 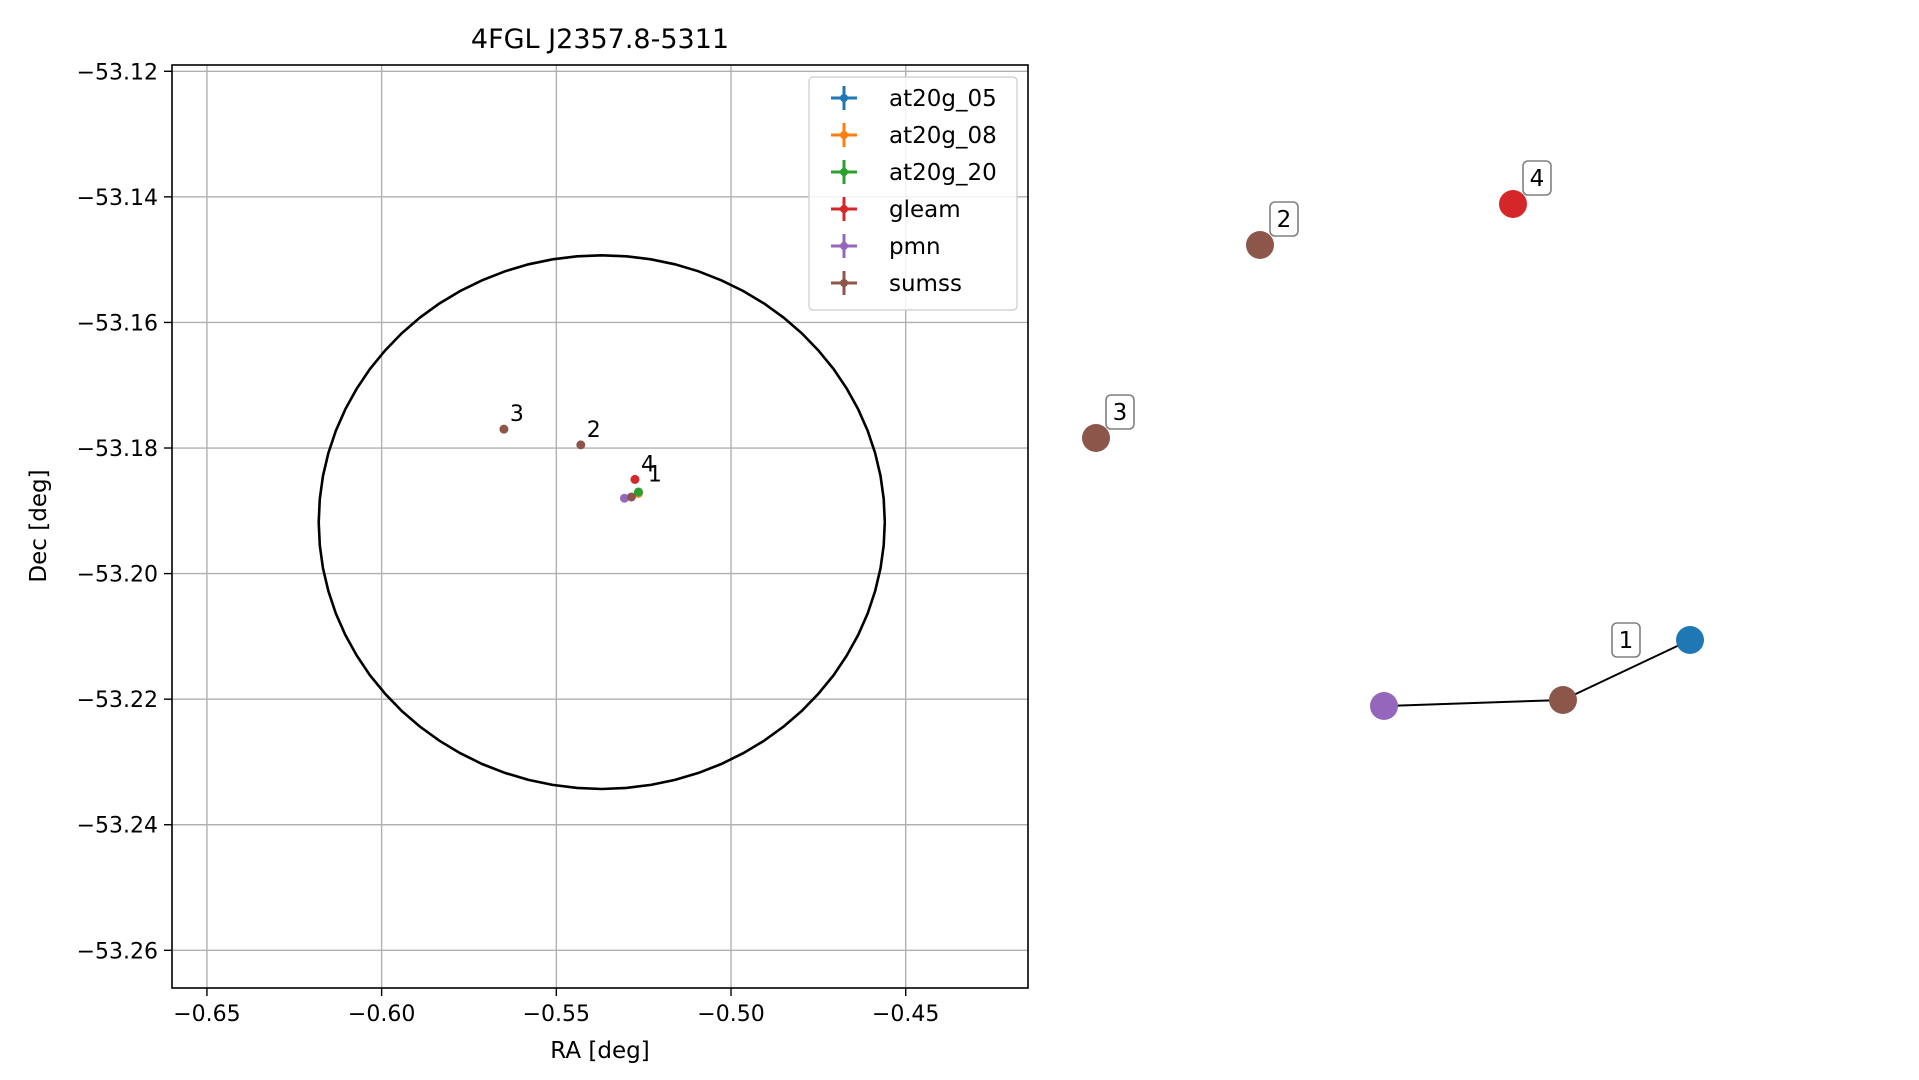 I want to click on annotation-layer: 1 2 3 4, so click(x=586, y=444).